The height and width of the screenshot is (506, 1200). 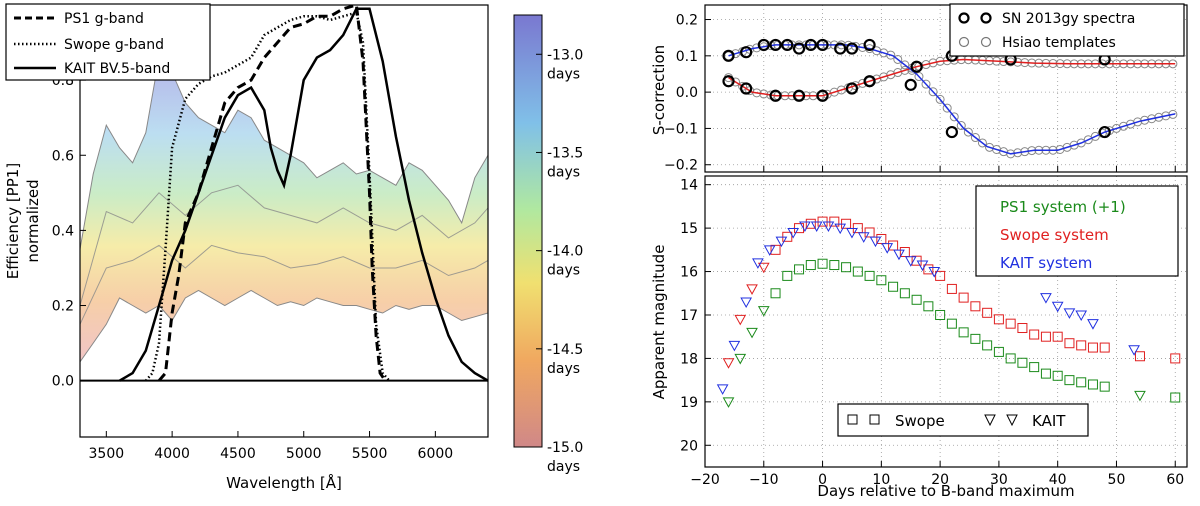 I want to click on top-legend: SN 2013gy spectra Hsiao templates, so click(x=1067, y=30).